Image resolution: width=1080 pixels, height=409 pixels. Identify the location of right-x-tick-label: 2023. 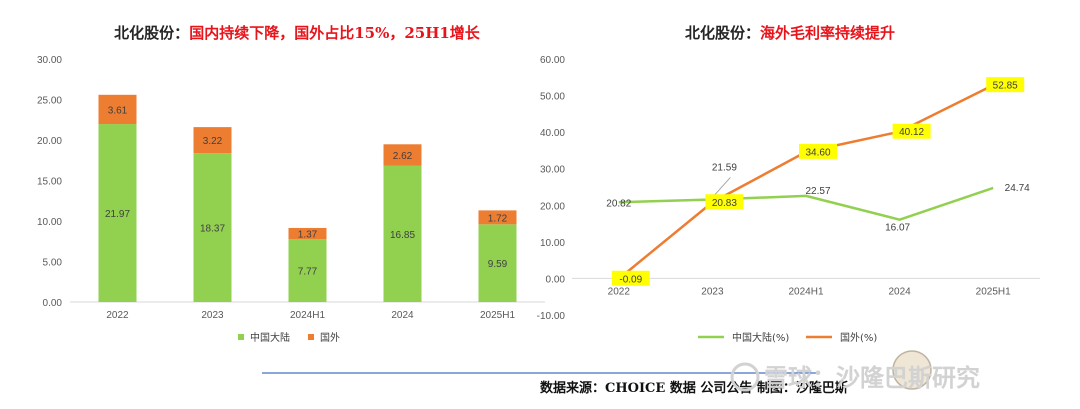
(712, 291).